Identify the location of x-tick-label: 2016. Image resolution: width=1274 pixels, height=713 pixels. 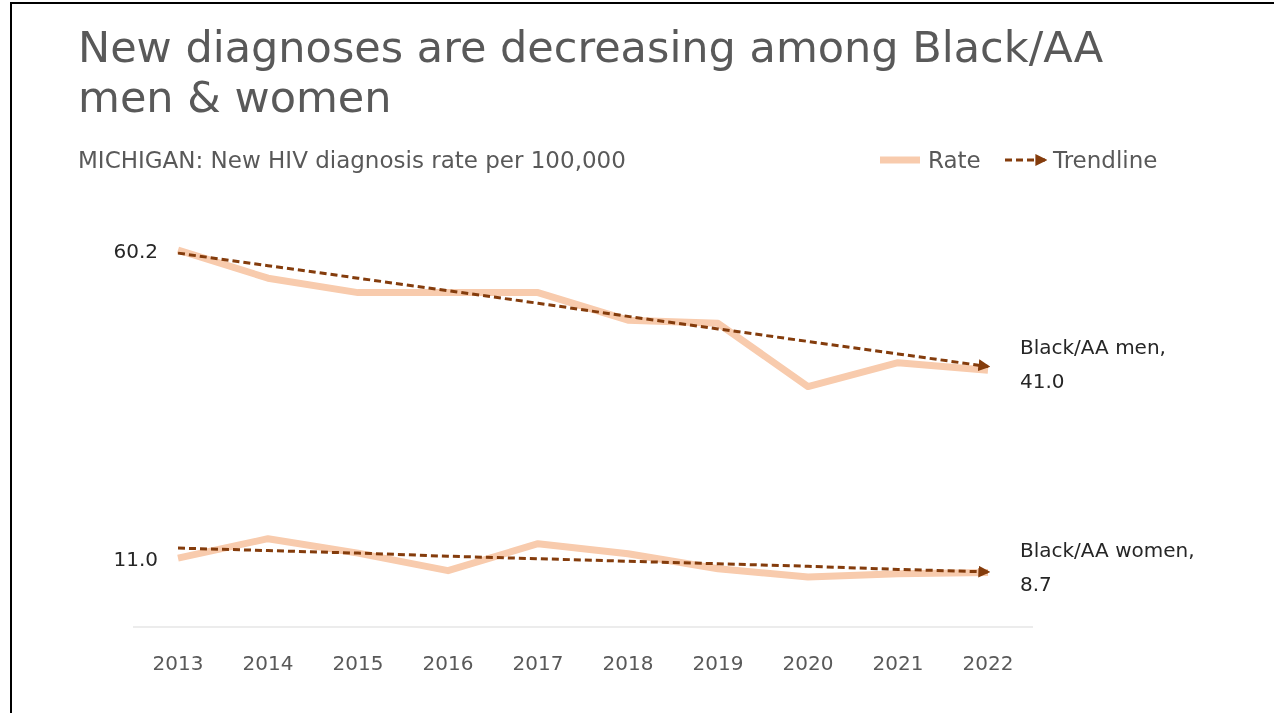
(448, 663).